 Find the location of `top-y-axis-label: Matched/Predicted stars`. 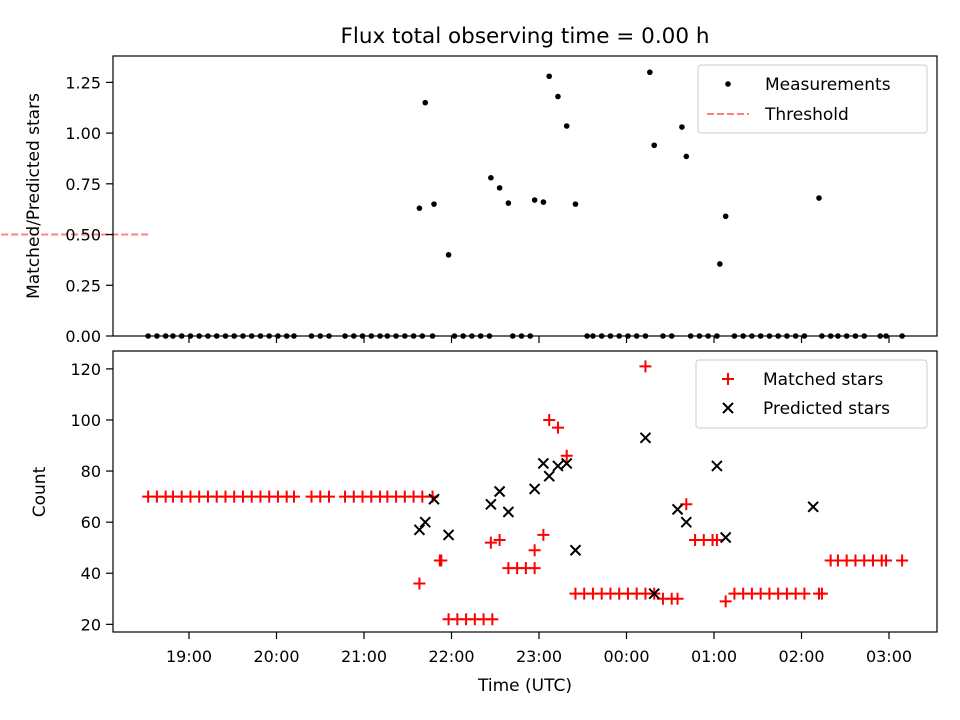

top-y-axis-label: Matched/Predicted stars is located at coordinates (34, 196).